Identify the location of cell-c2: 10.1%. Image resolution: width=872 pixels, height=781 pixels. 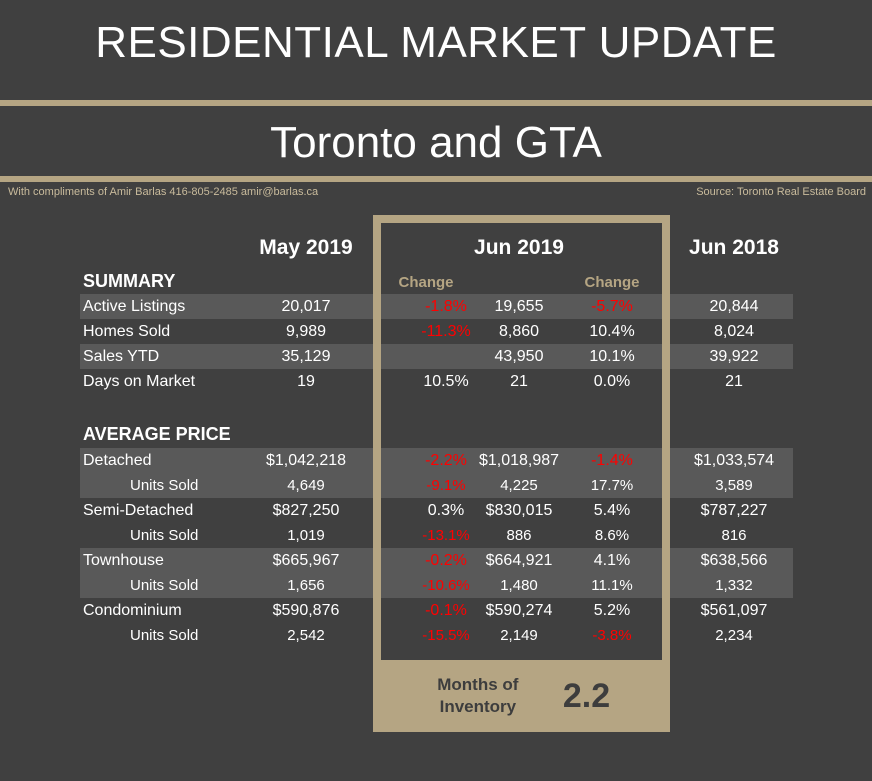
(612, 356).